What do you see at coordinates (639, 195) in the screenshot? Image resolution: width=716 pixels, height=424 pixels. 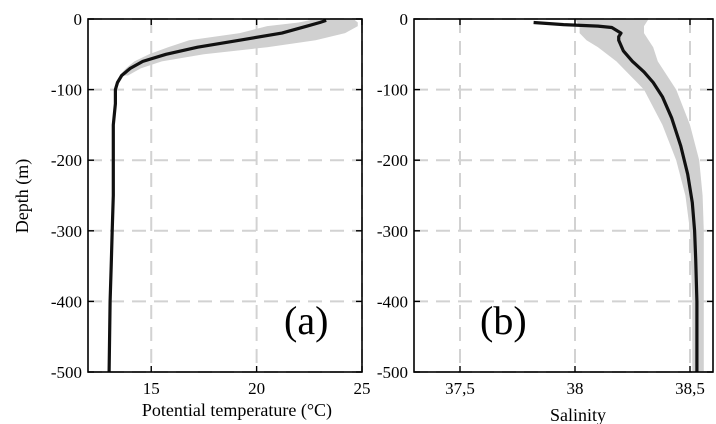 I see `panel-b-envelope` at bounding box center [639, 195].